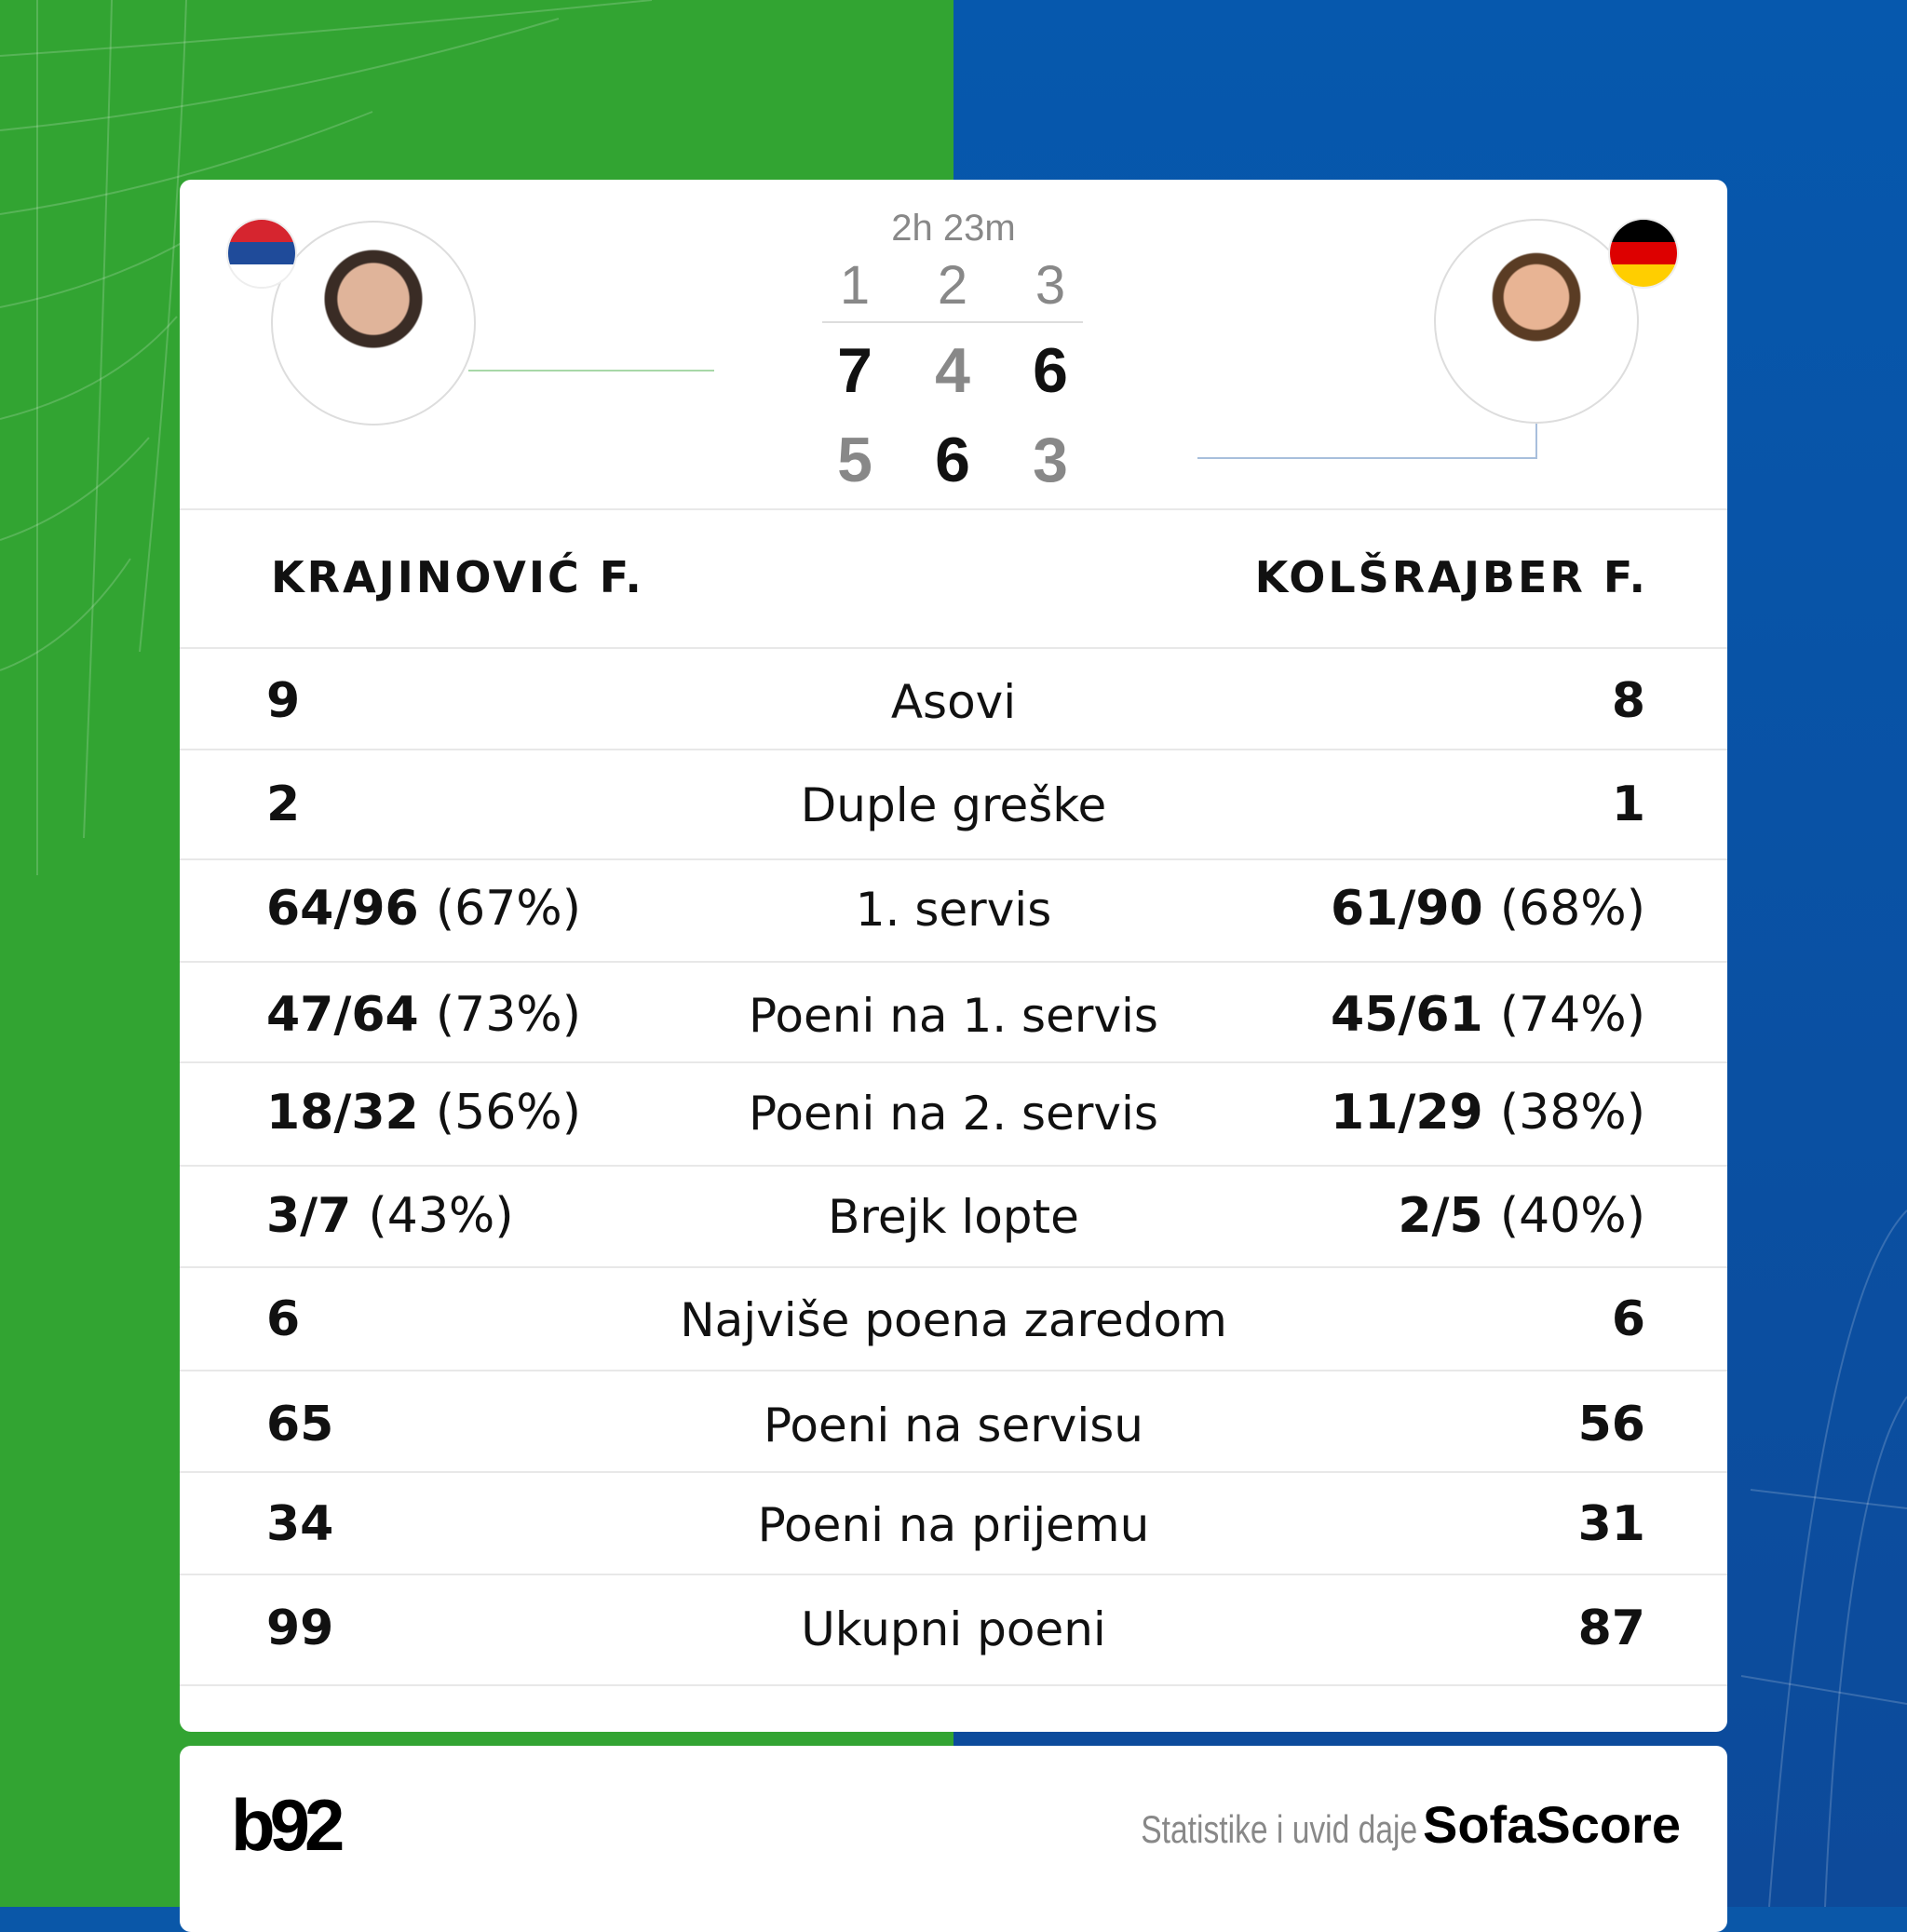  I want to click on p2-percent: (68%), so click(1572, 909).